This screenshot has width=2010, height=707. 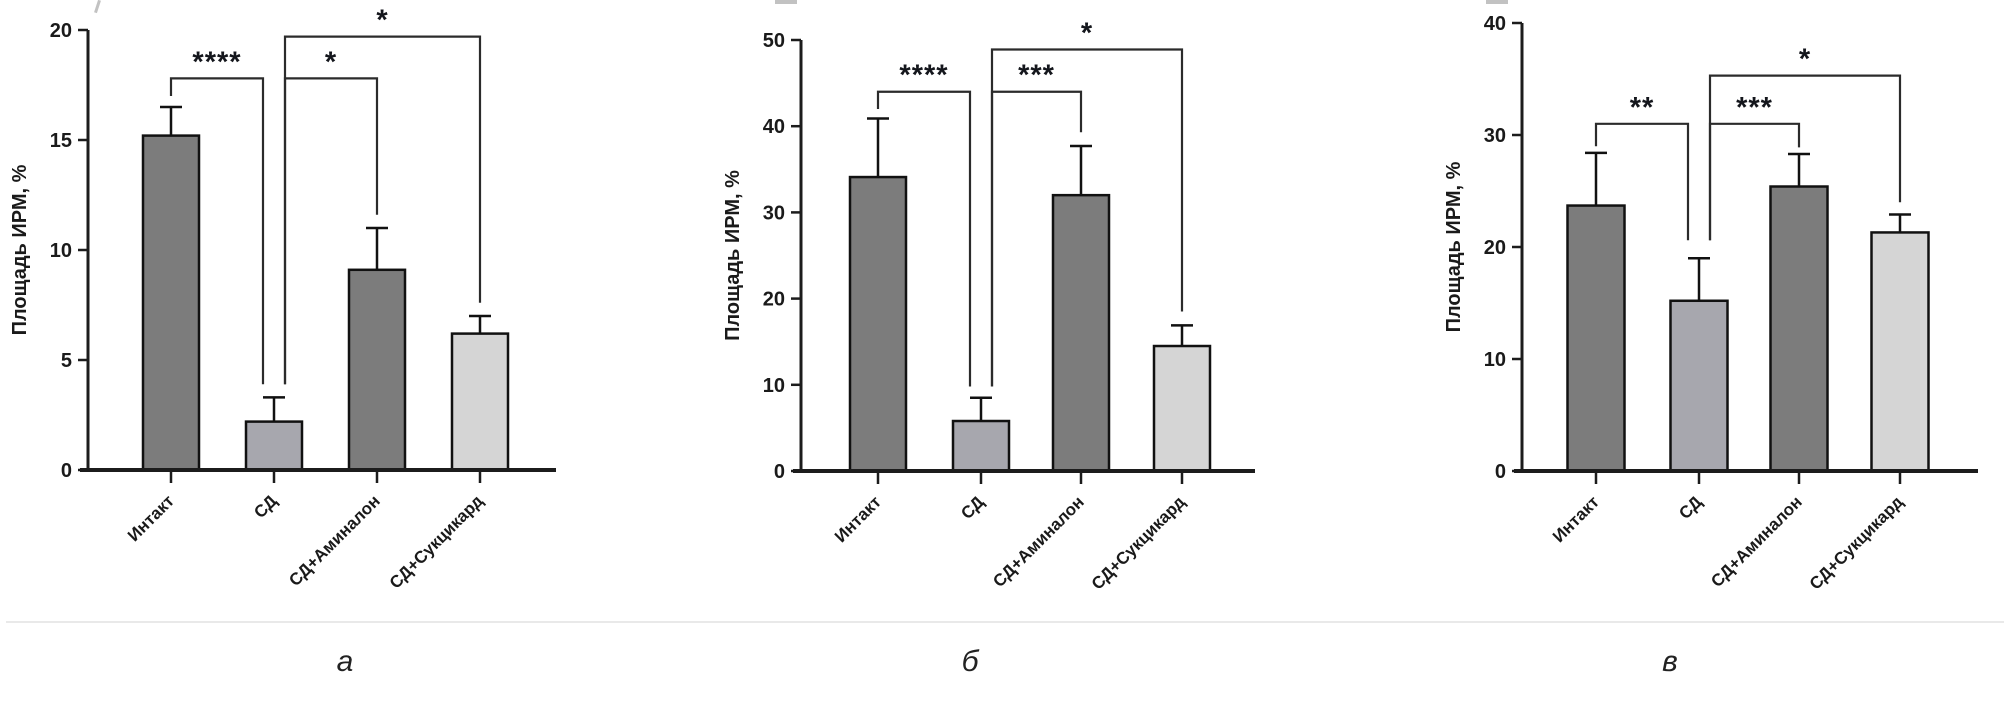 What do you see at coordinates (66, 361) in the screenshot?
I see `y-tick-label: 5` at bounding box center [66, 361].